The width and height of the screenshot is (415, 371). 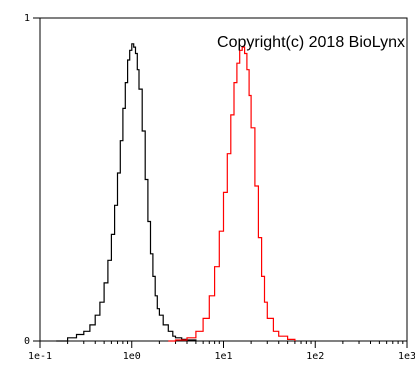 I want to click on x-axis: 1e-1 1e0 1e1 1e2 1e3, so click(x=221, y=351).